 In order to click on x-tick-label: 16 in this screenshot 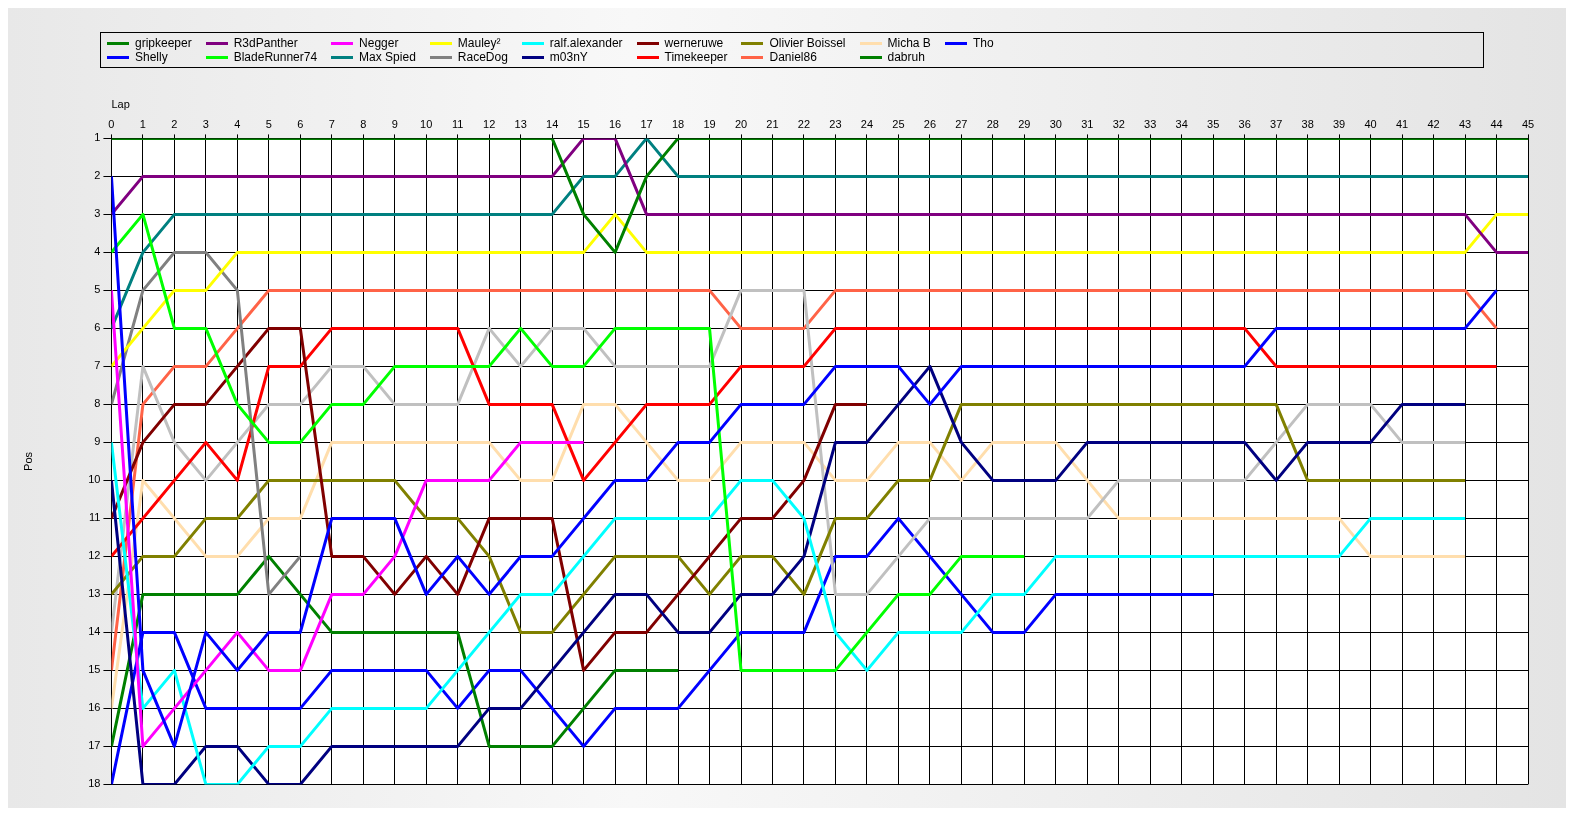, I will do `click(615, 123)`.